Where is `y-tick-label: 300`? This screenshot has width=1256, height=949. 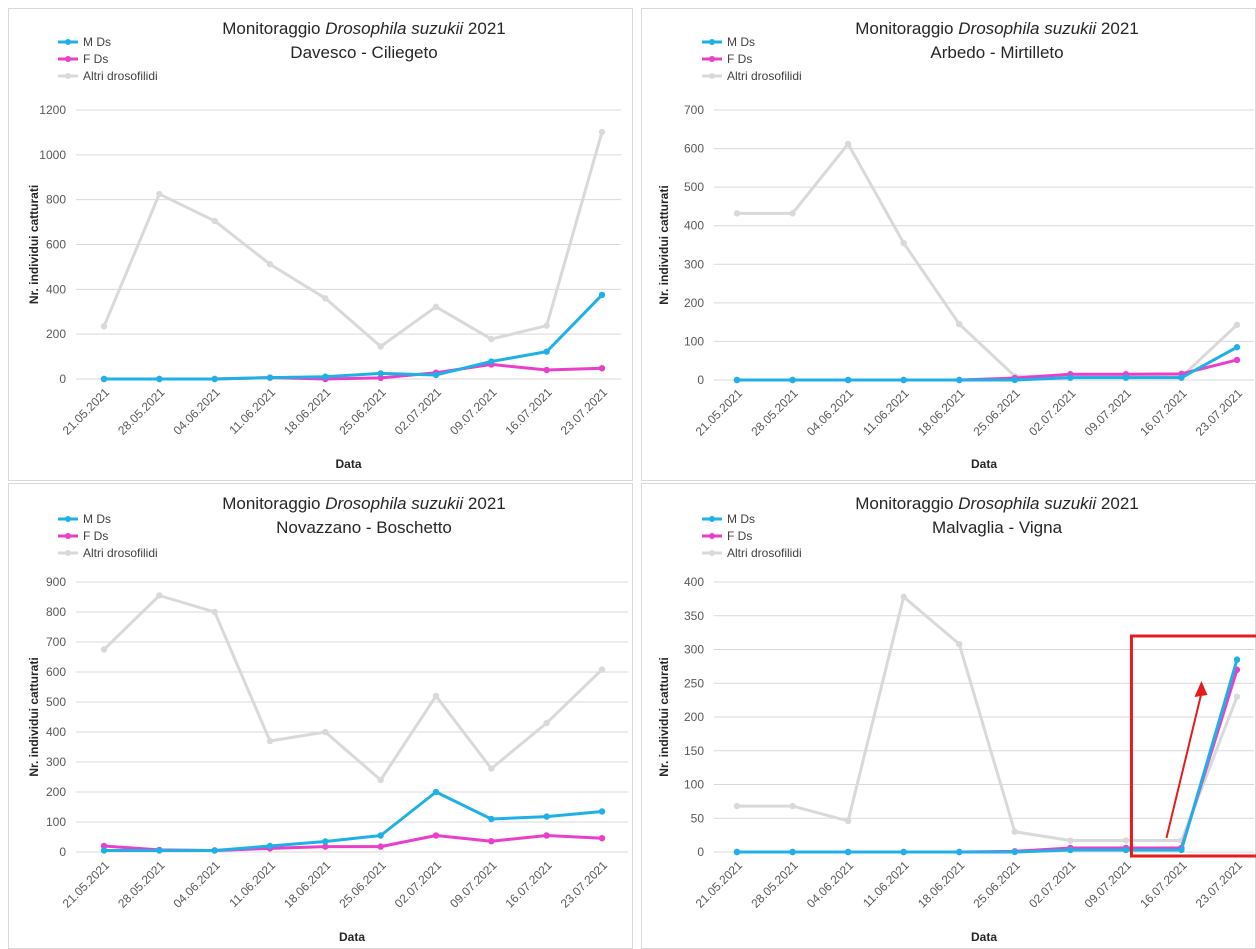
y-tick-label: 300 is located at coordinates (694, 650).